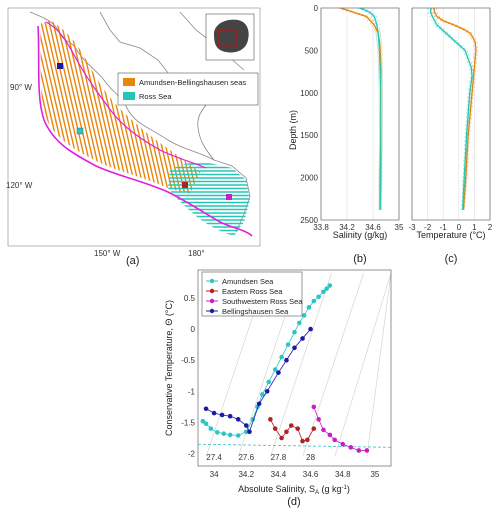  I want to click on southwestern-ross-station-marker, so click(229, 197).